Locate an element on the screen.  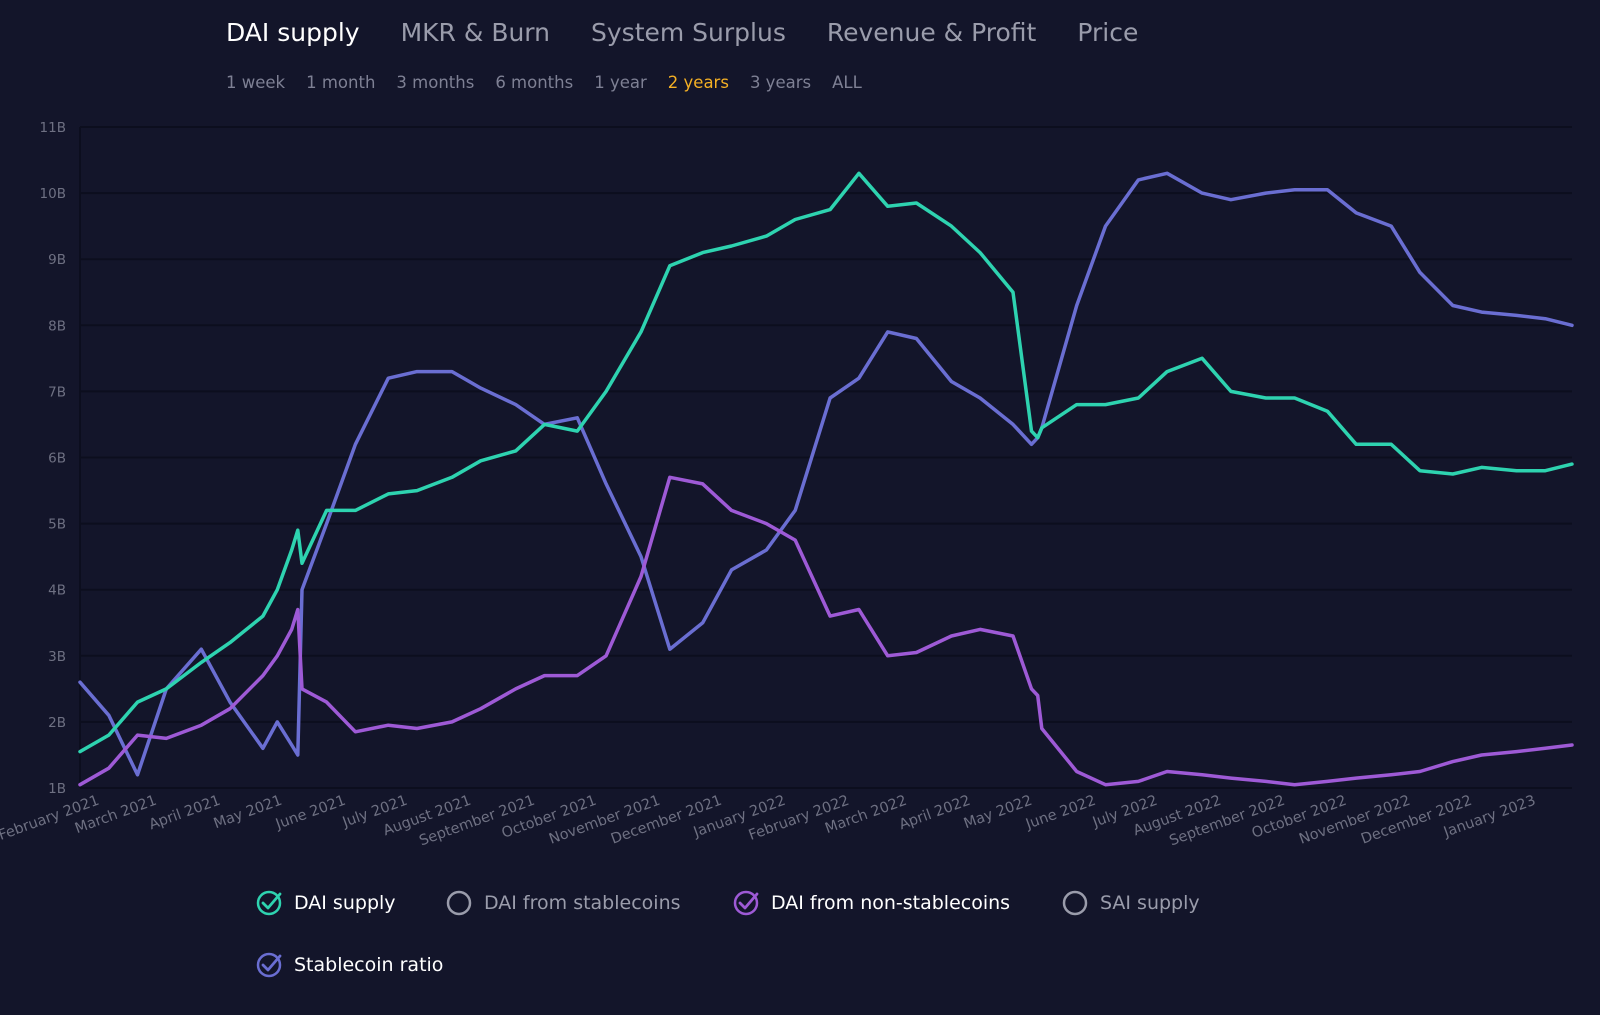
y-tick-label: 11B is located at coordinates (53, 128).